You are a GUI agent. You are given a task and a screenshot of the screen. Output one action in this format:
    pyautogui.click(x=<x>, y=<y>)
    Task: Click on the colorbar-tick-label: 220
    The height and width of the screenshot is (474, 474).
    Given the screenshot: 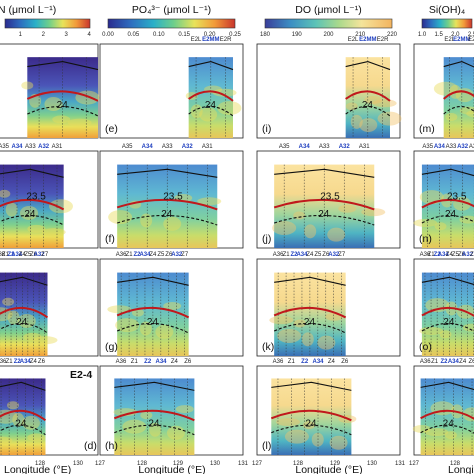 What is the action you would take?
    pyautogui.click(x=392, y=35)
    